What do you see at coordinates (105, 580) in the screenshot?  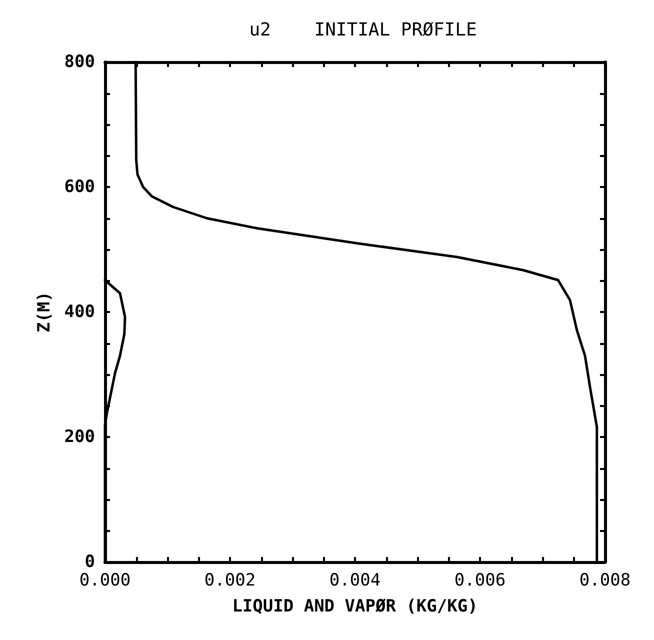 I see `x-tick-label: 0.000` at bounding box center [105, 580].